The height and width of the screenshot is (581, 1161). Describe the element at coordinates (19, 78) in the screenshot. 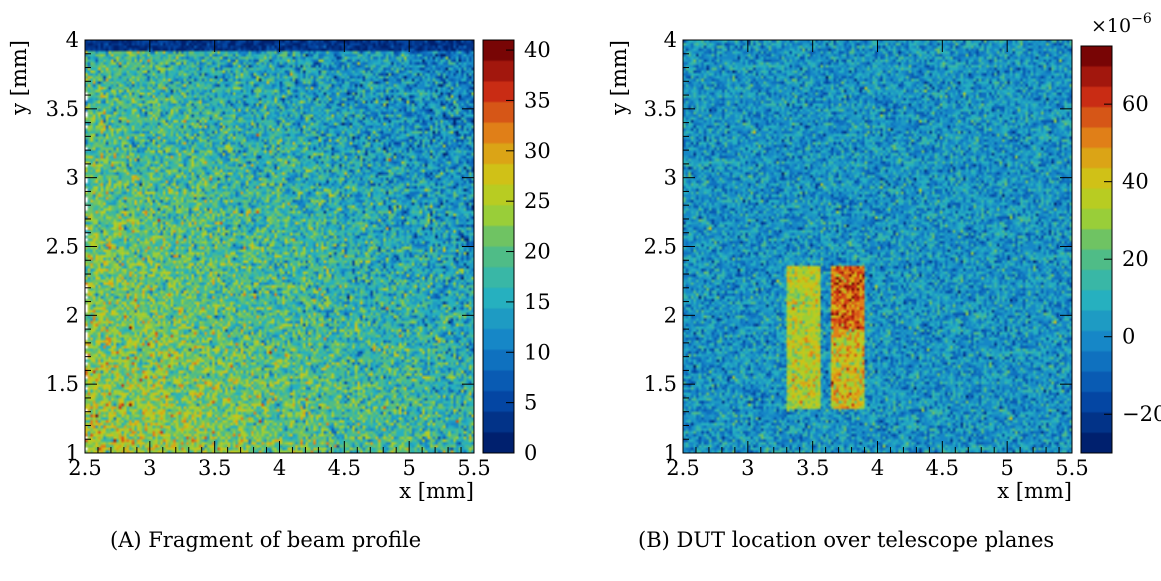

I see `y-axis-label-a: y [mm]` at that location.